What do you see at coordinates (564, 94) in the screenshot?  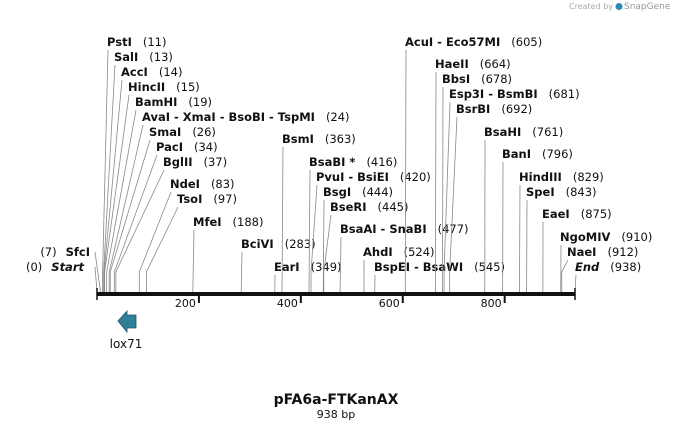 I see `site-position: (681)` at bounding box center [564, 94].